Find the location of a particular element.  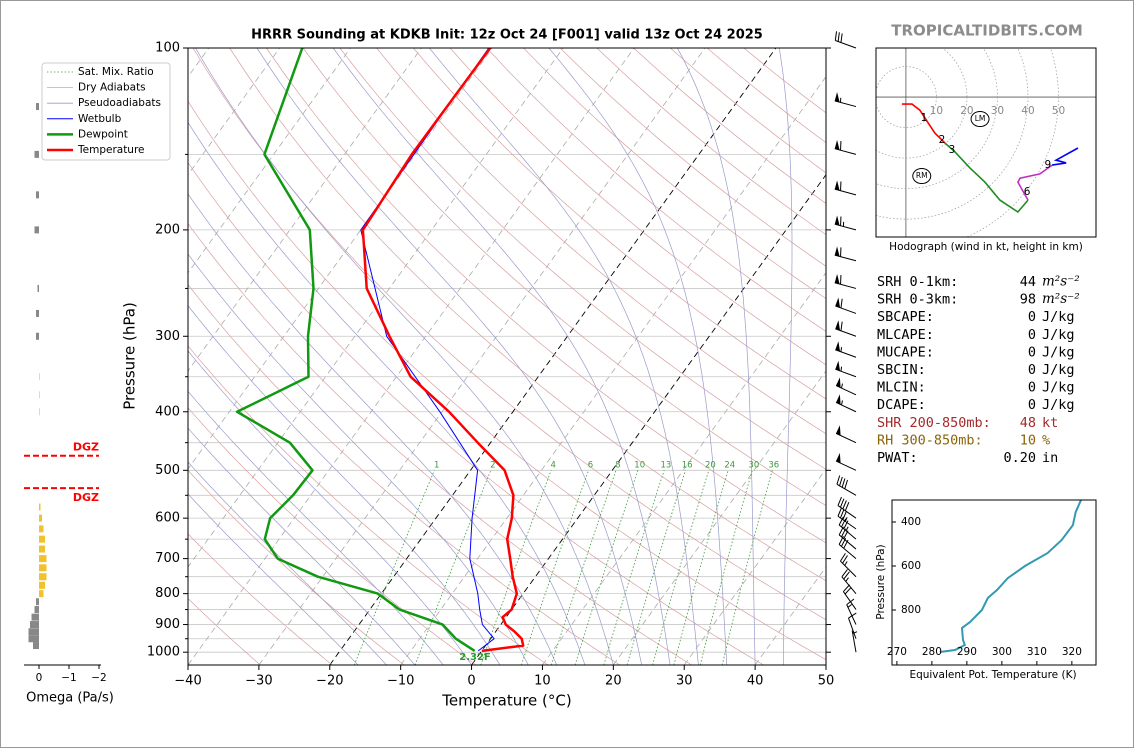

hodo-ring-label: 50 is located at coordinates (1058, 111).